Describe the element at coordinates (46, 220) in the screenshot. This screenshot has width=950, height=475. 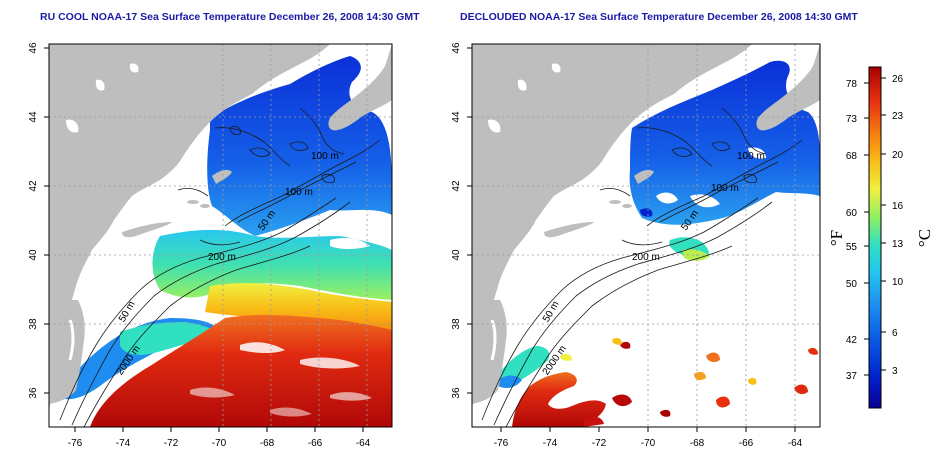
I see `left-y-axis` at that location.